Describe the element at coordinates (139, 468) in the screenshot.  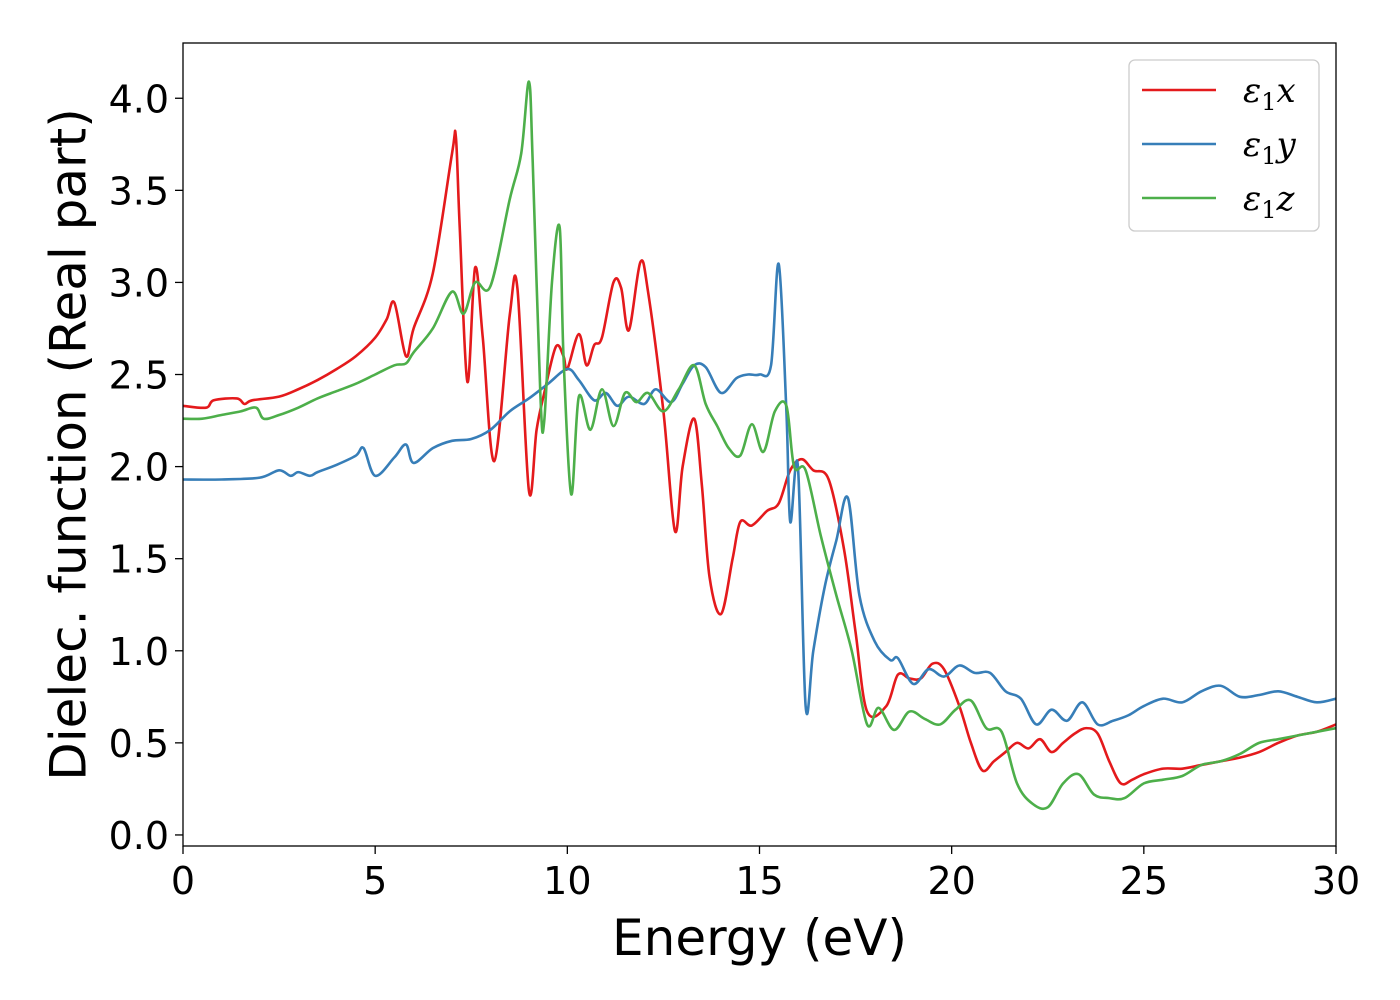
I see `y-tick-label: 2.0` at that location.